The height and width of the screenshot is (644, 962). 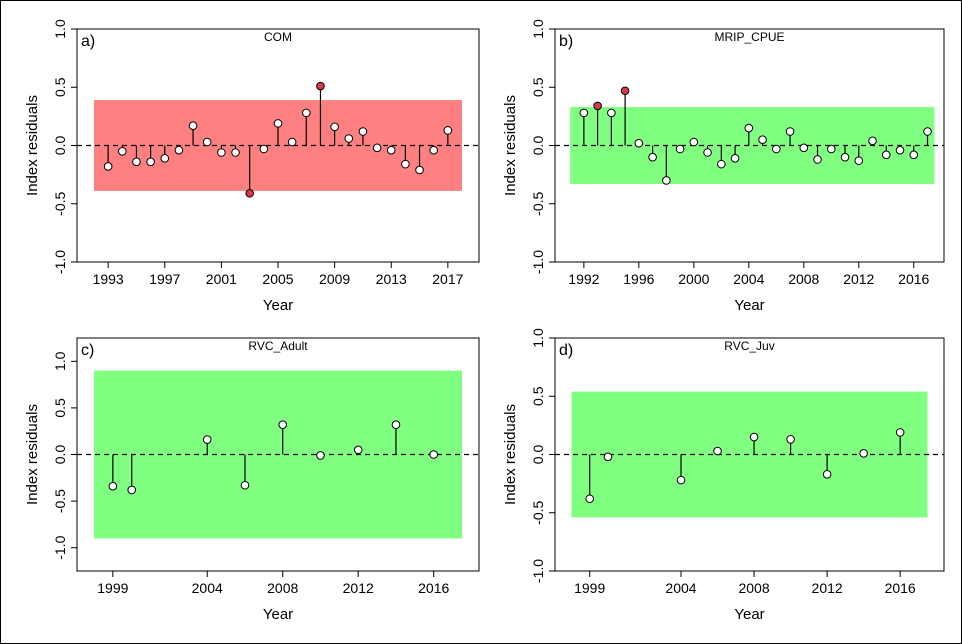 I want to click on x-tick-label: 2000, so click(x=693, y=279).